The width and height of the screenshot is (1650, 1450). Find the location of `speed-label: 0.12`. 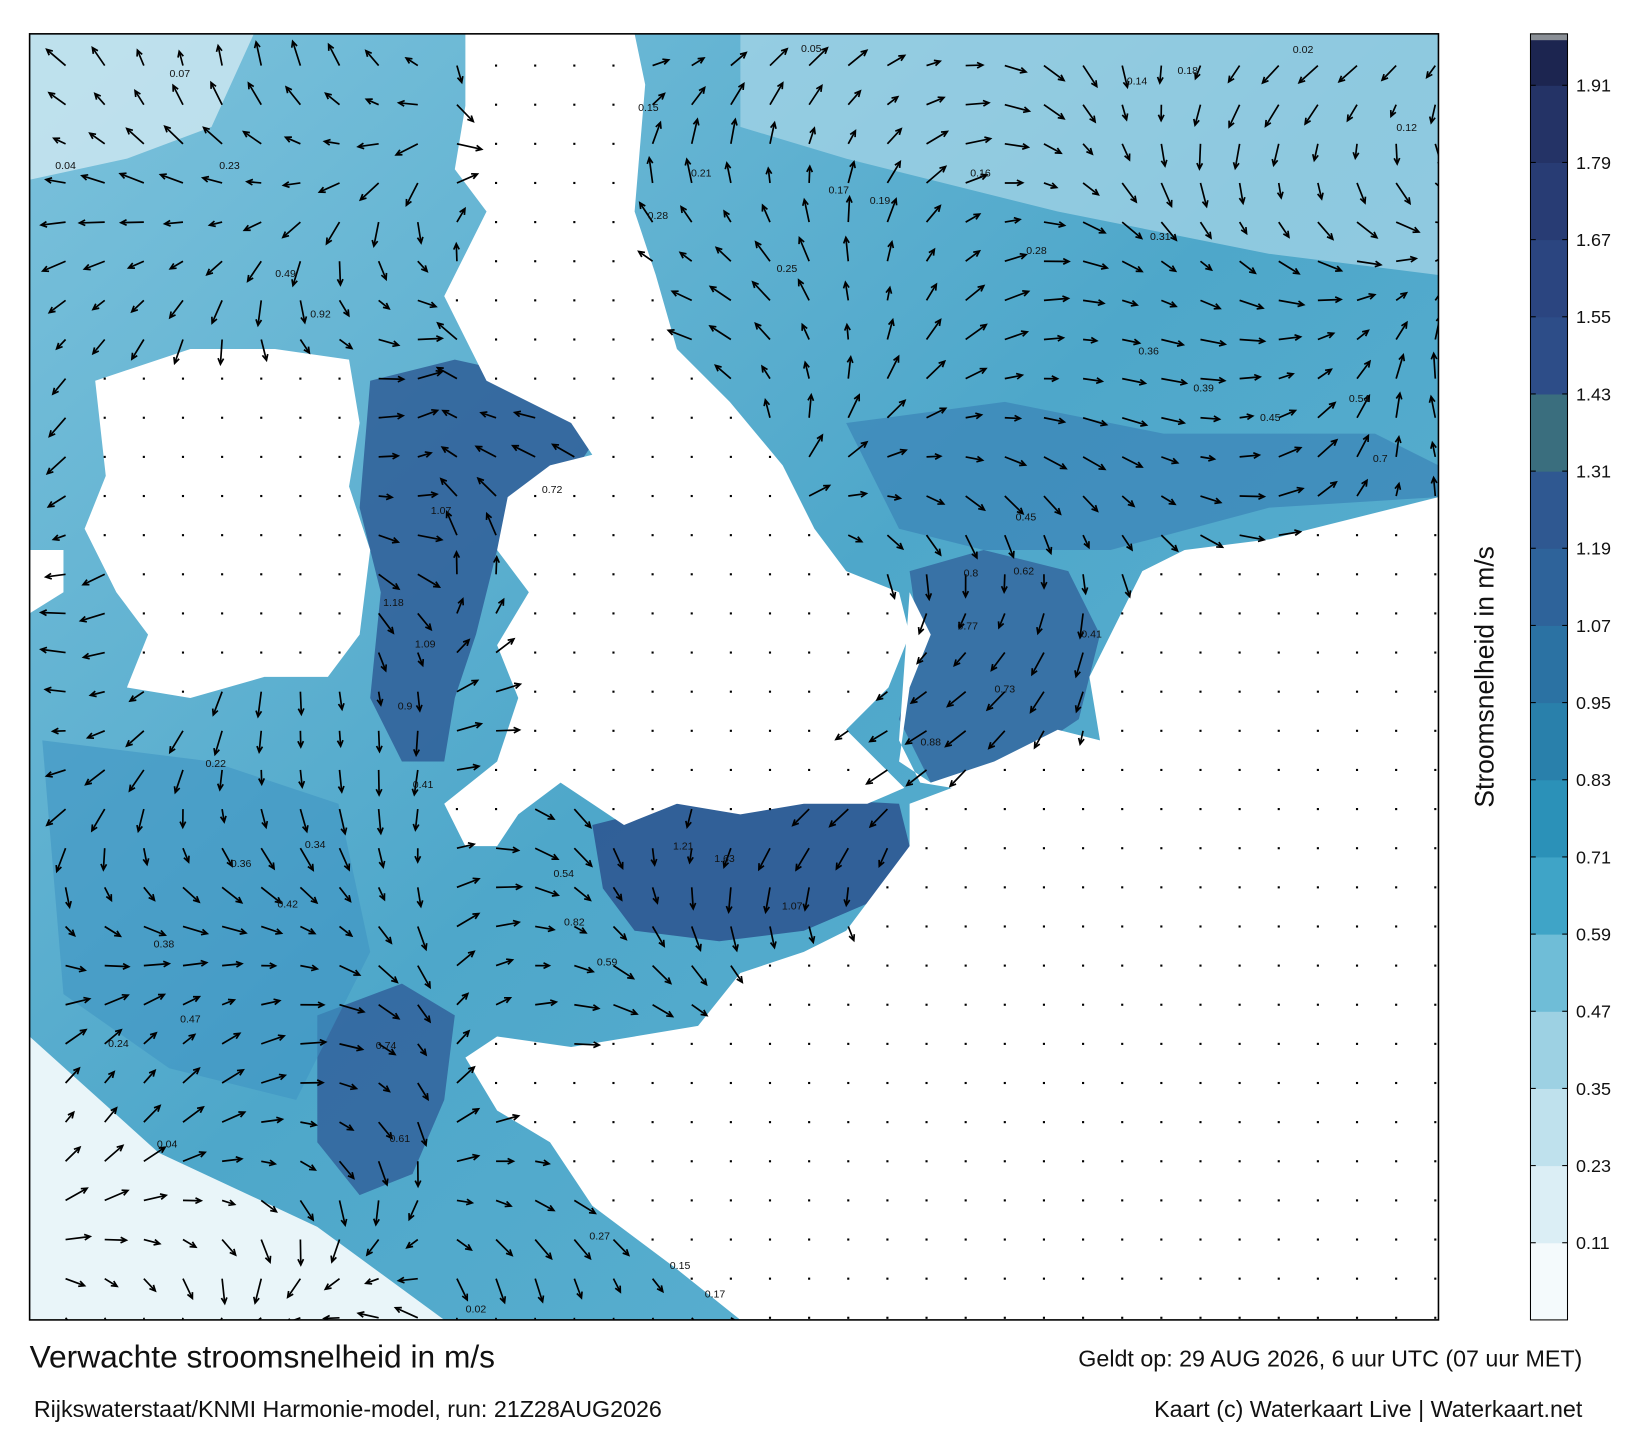

speed-label: 0.12 is located at coordinates (1406, 128).